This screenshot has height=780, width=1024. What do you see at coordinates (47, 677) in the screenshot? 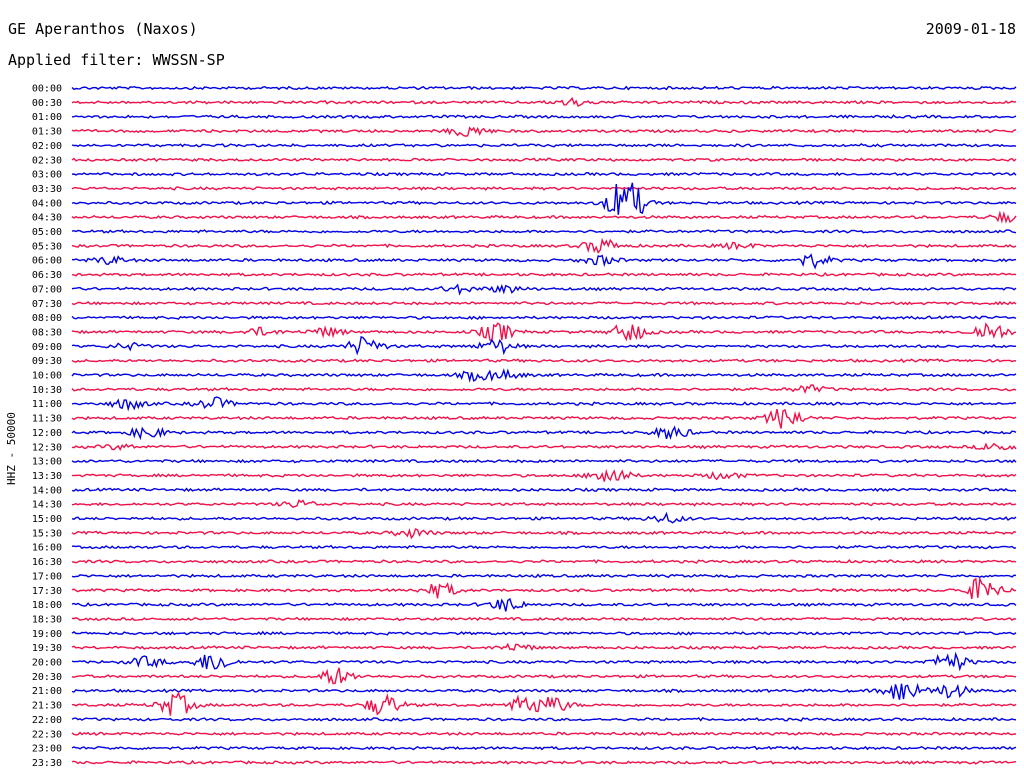
I see `hour-tick-label: 20:30` at bounding box center [47, 677].